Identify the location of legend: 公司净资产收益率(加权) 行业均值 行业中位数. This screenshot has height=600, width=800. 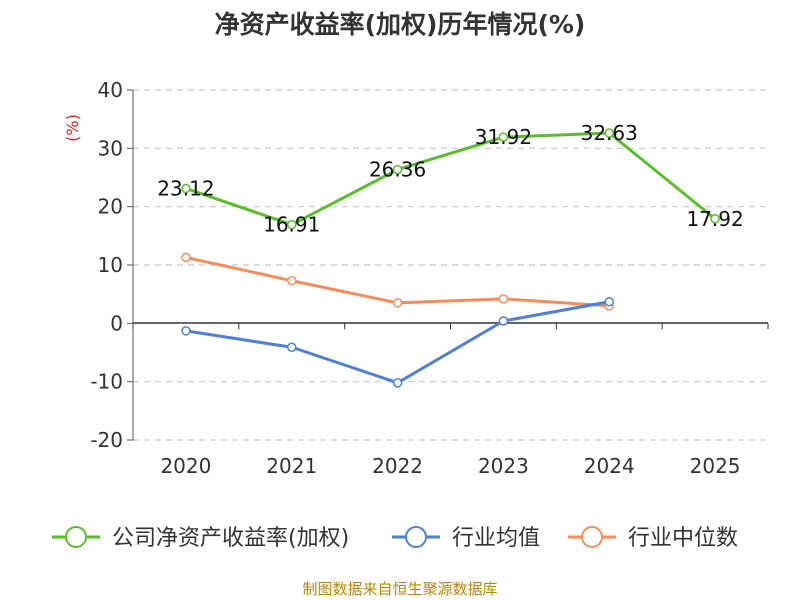
(395, 538).